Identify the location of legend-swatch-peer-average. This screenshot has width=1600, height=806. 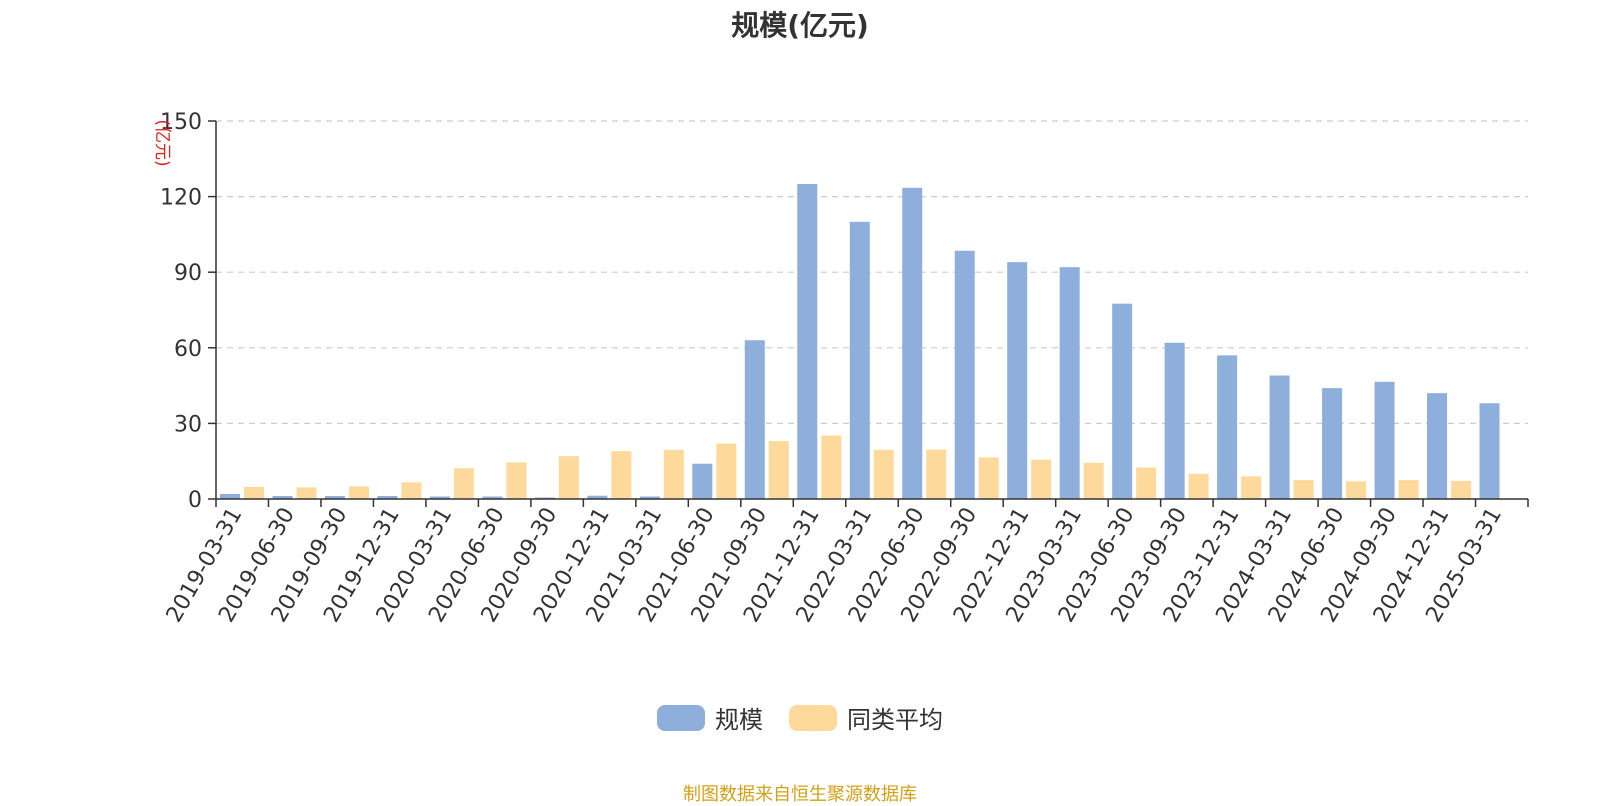
(813, 717).